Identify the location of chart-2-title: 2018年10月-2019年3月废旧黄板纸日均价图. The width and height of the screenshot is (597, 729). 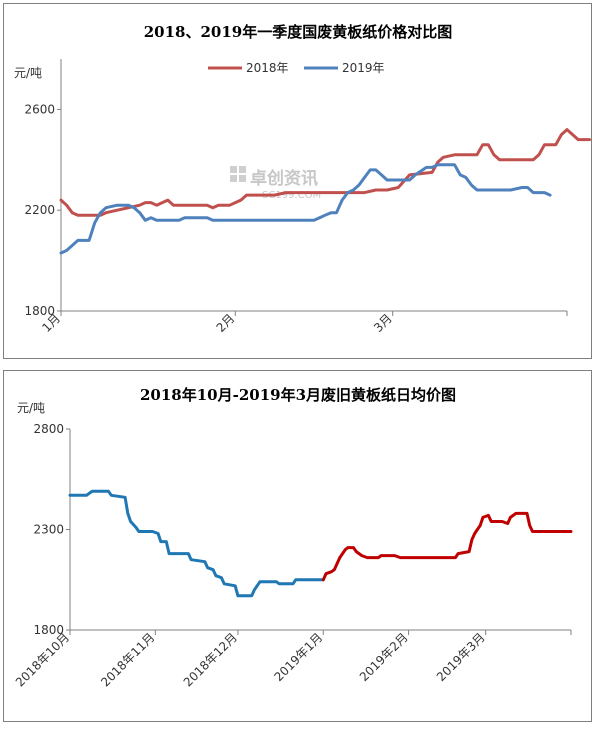
(298, 395).